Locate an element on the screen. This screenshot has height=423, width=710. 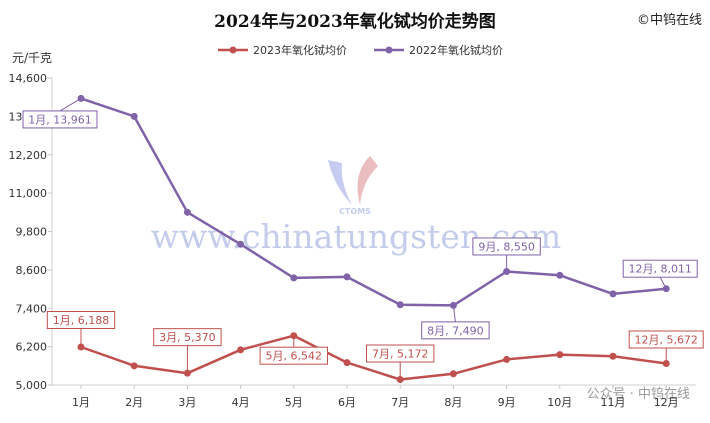
data-label: 12月, 5,672 is located at coordinates (665, 340).